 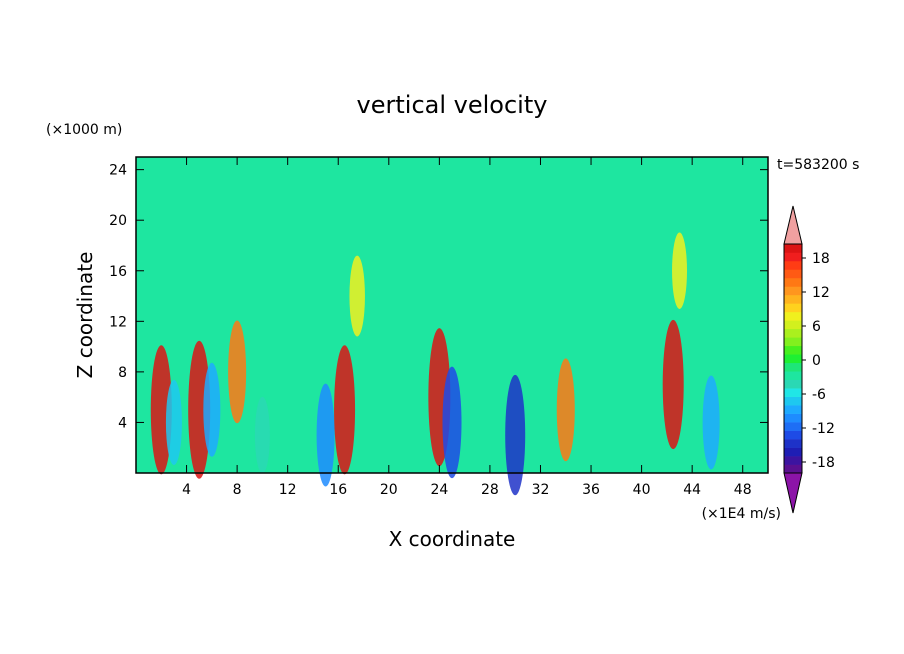 What do you see at coordinates (288, 490) in the screenshot?
I see `x-tick-label: 12` at bounding box center [288, 490].